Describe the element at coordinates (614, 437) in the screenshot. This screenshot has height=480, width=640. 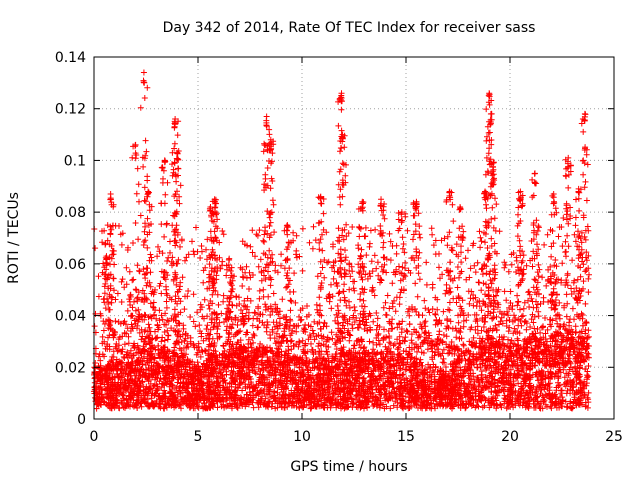
I see `x-tick-label: 25` at that location.